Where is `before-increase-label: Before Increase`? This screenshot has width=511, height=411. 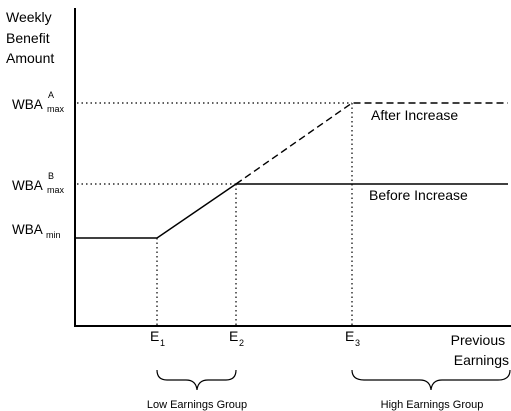
before-increase-label: Before Increase is located at coordinates (418, 195).